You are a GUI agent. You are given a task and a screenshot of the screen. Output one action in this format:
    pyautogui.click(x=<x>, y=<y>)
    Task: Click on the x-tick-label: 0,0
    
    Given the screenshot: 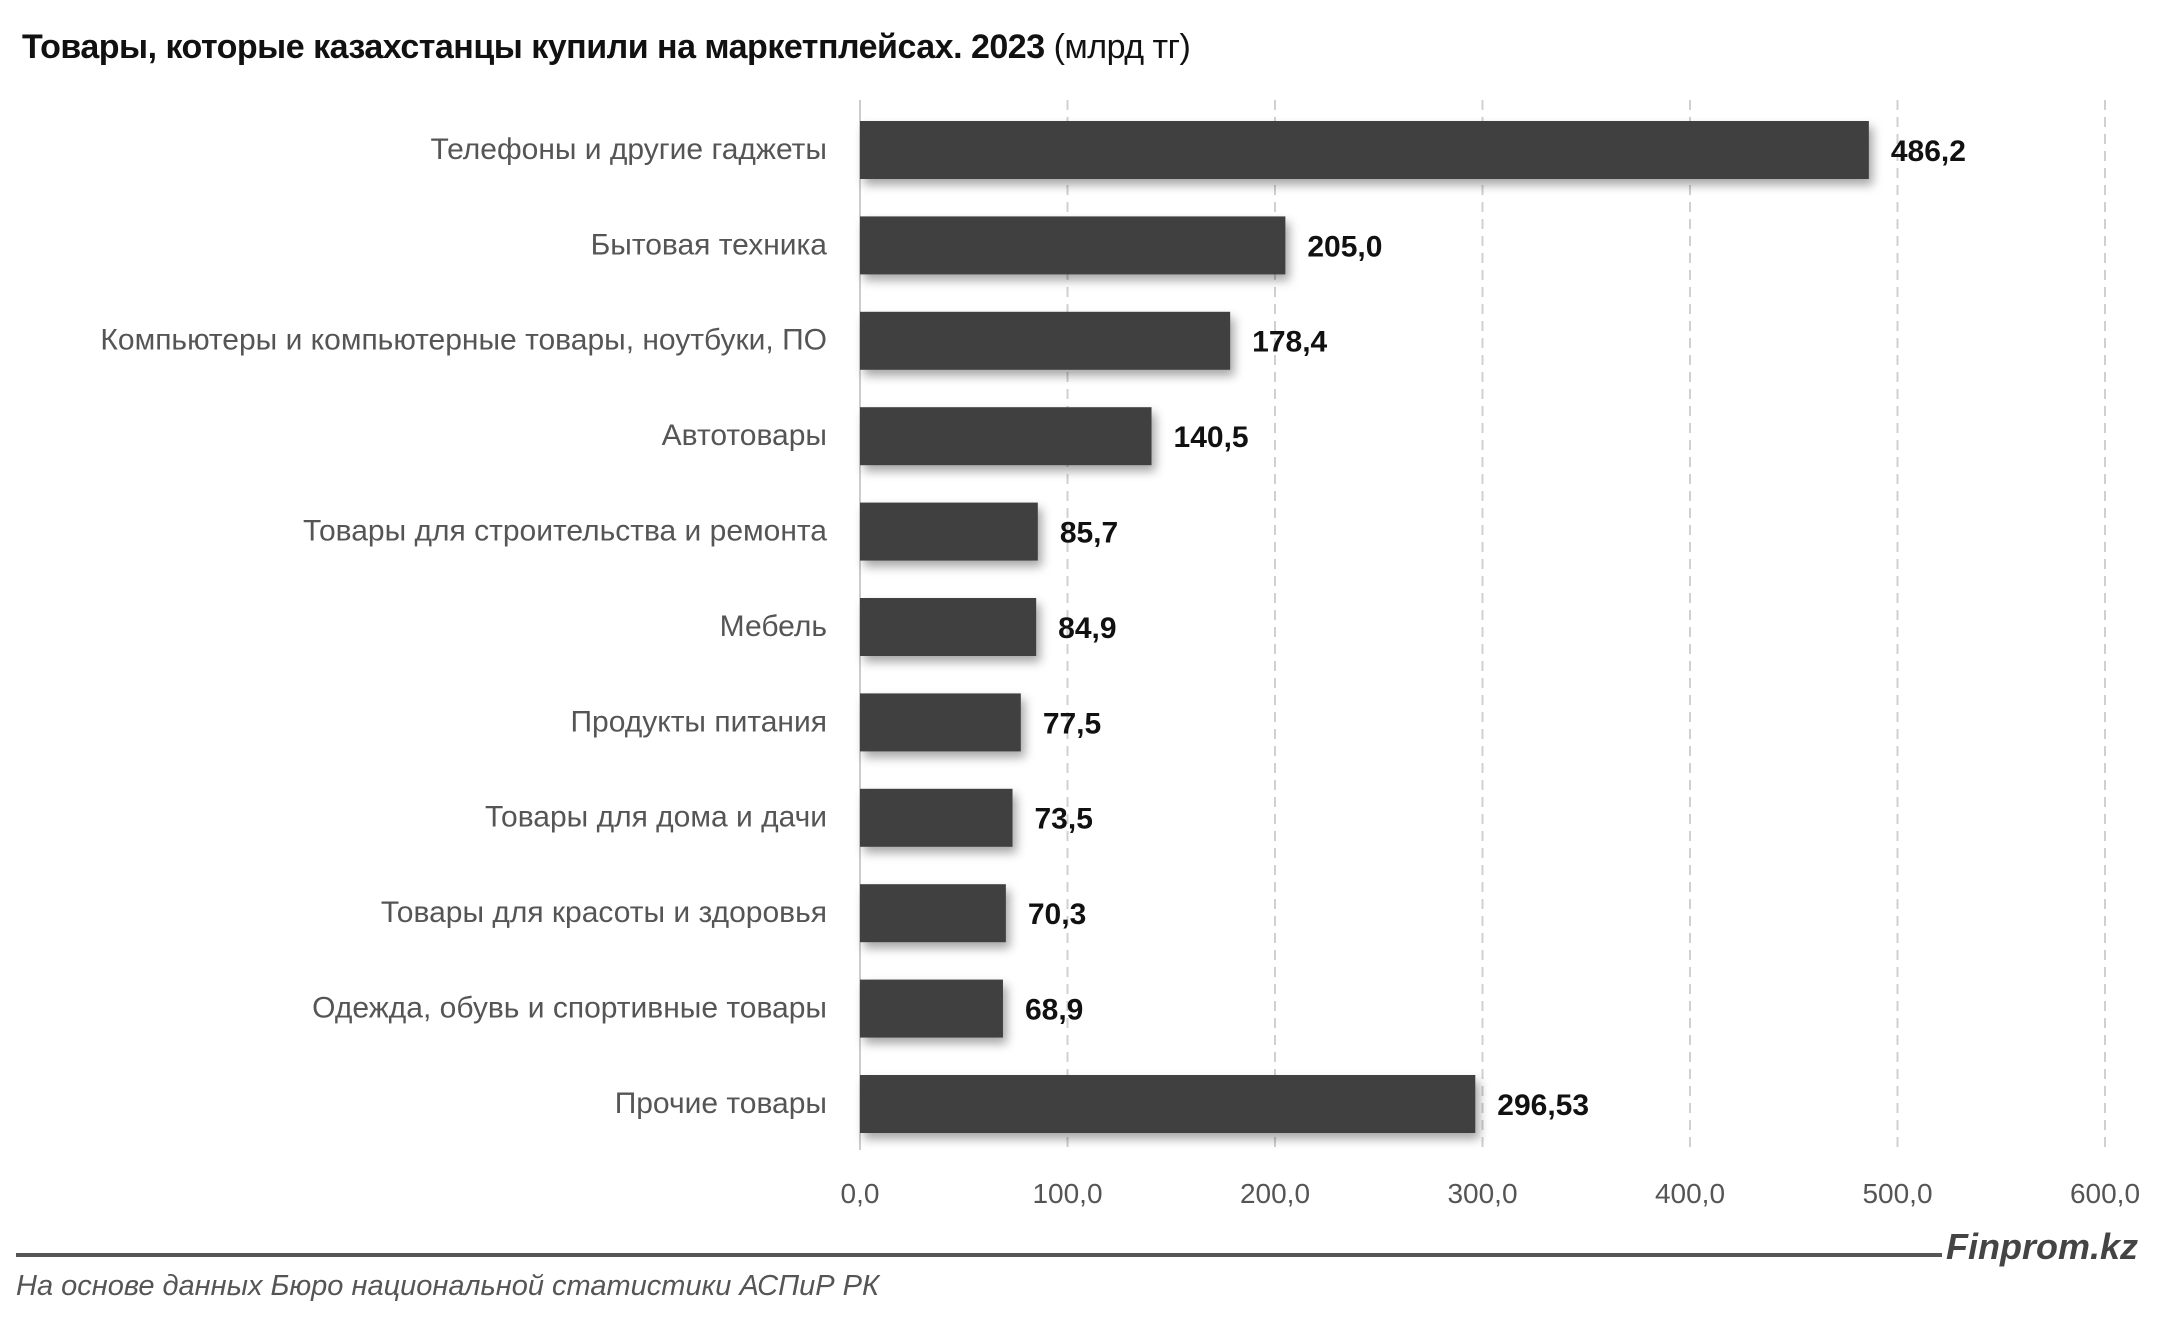 What is the action you would take?
    pyautogui.click(x=860, y=1193)
    